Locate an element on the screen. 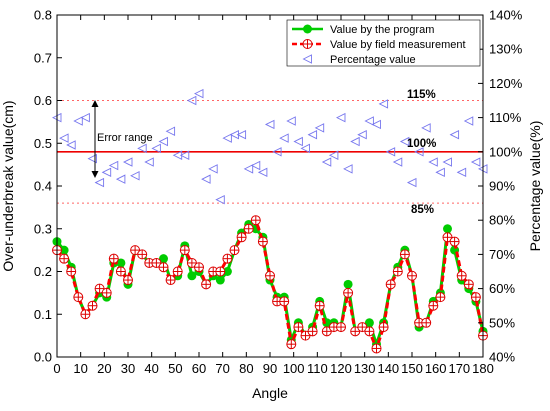 Image resolution: width=550 pixels, height=411 pixels. y2-tick-label: 120% is located at coordinates (506, 83).